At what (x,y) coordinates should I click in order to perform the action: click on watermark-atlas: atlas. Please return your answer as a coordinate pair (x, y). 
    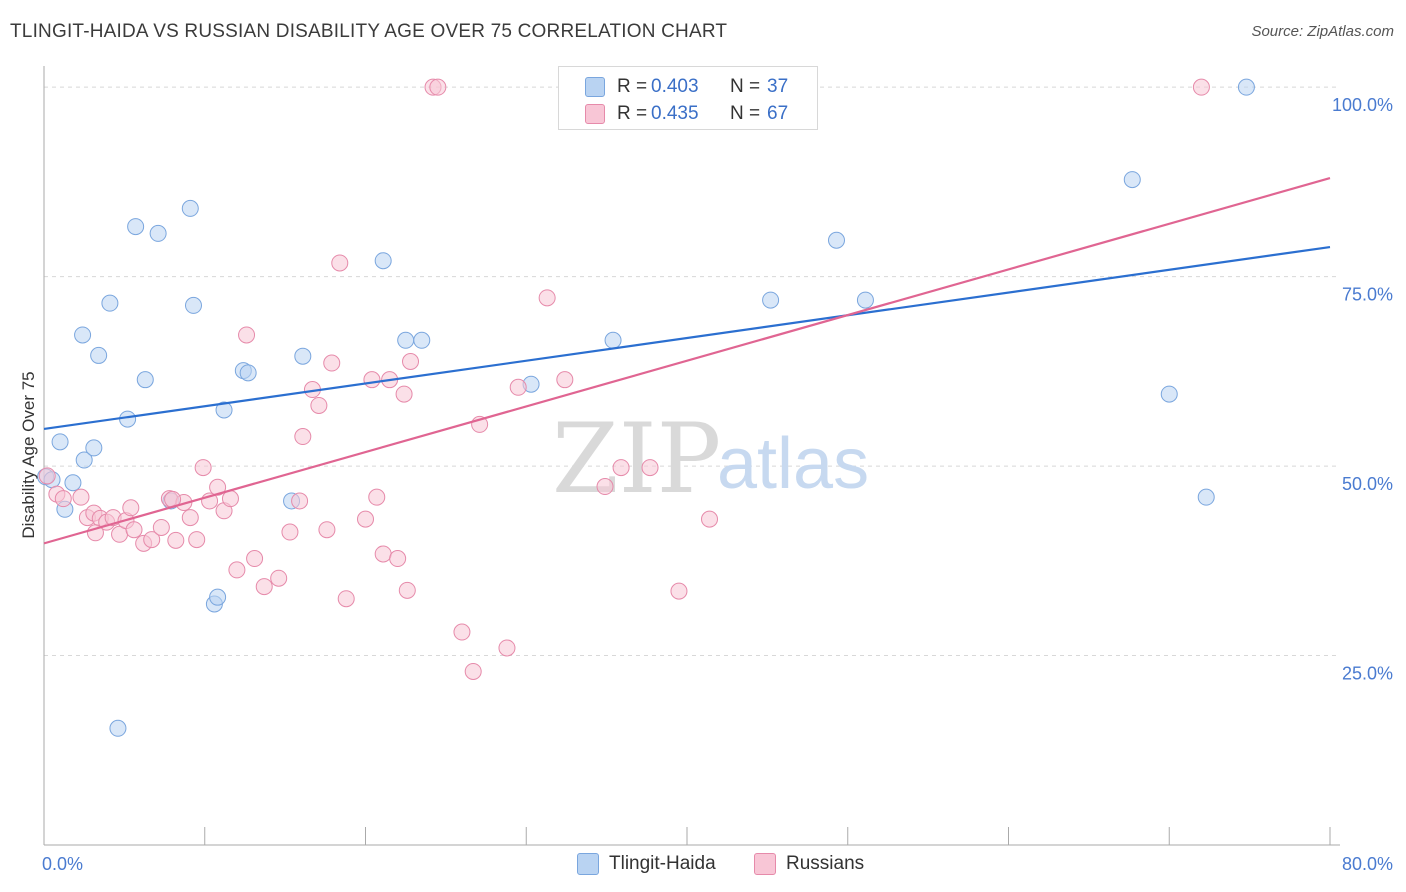
    Looking at the image, I should click on (793, 464).